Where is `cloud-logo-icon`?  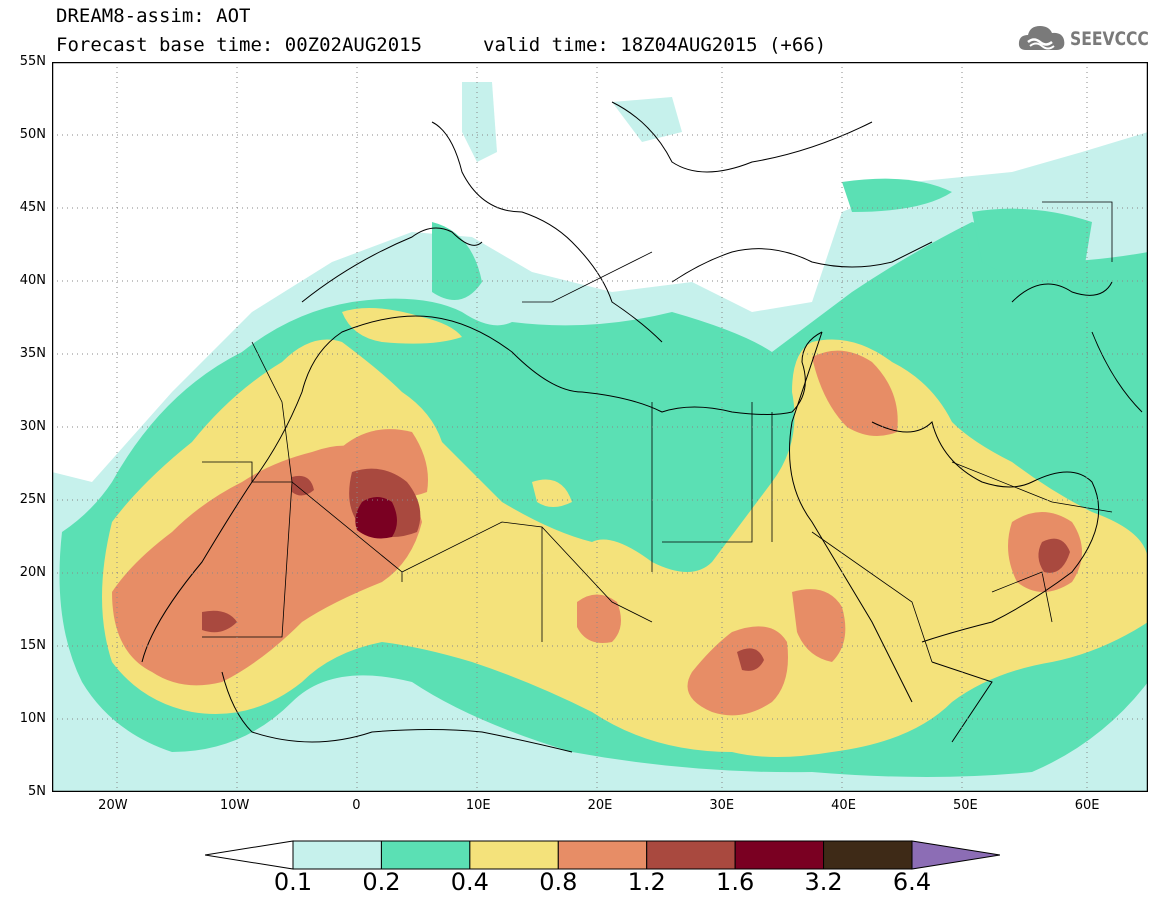
cloud-logo-icon is located at coordinates (1041, 38).